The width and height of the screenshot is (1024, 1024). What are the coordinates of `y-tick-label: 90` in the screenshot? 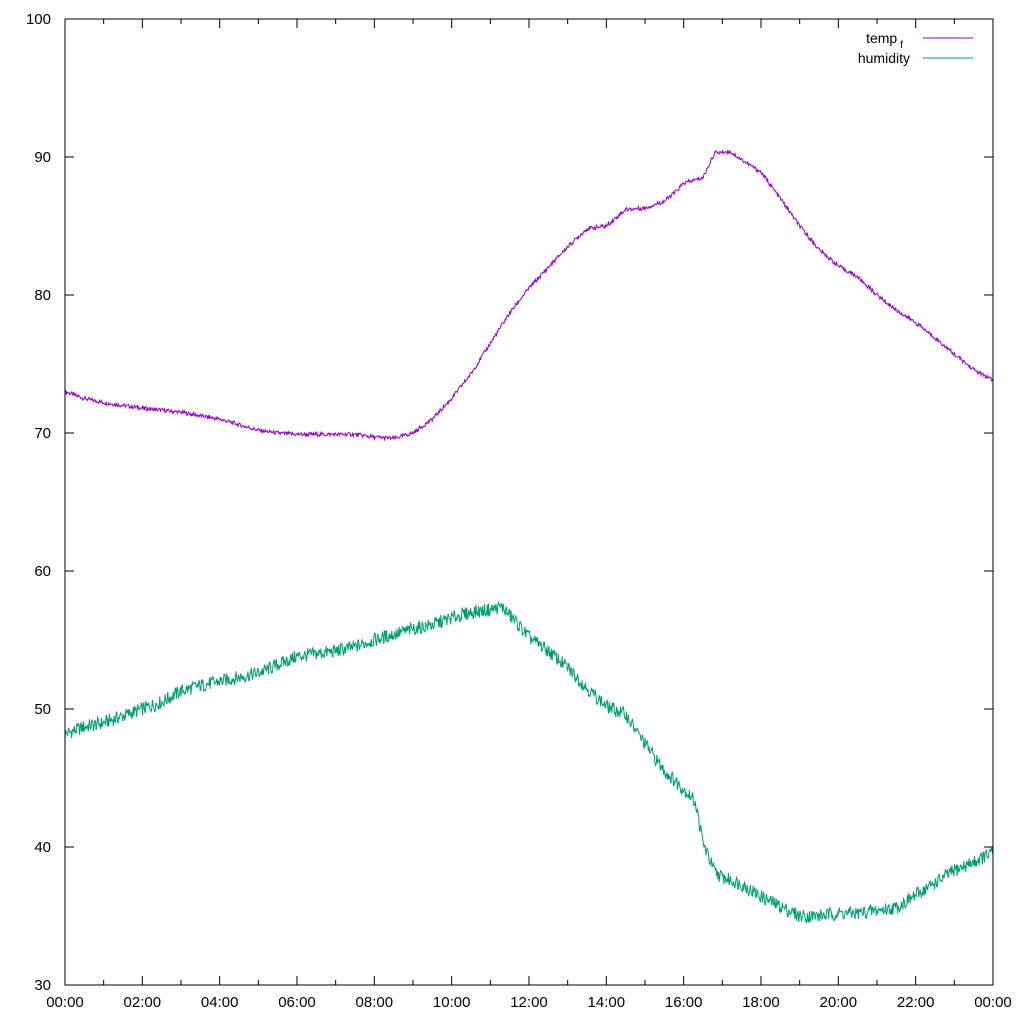 It's located at (42, 157).